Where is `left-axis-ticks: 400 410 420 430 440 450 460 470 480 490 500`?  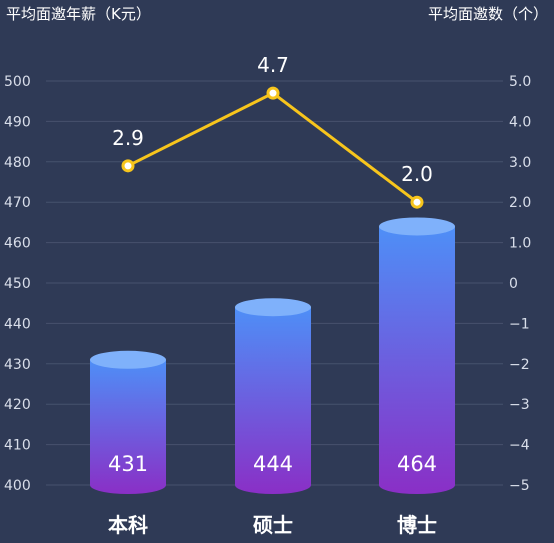
left-axis-ticks: 400 410 420 430 440 450 460 470 480 490 500 is located at coordinates (17, 284).